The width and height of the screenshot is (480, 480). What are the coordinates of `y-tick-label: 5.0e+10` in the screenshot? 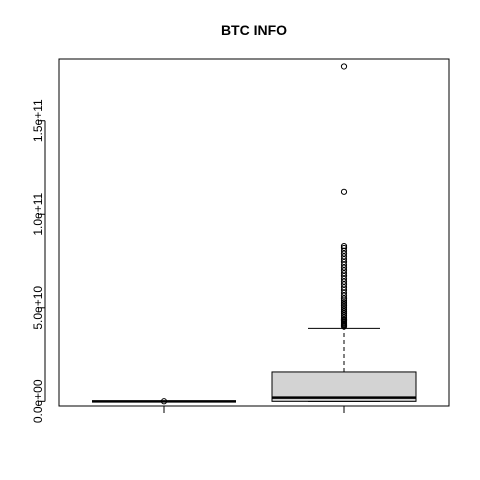 It's located at (38, 308).